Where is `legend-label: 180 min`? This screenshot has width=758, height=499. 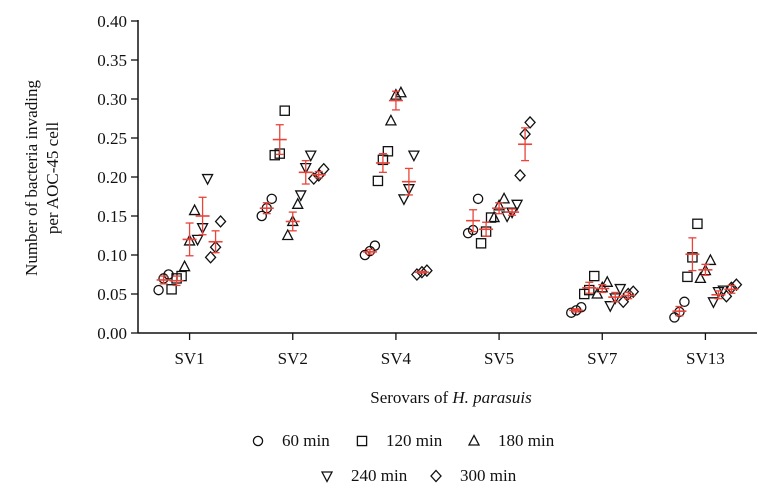 legend-label: 180 min is located at coordinates (526, 440).